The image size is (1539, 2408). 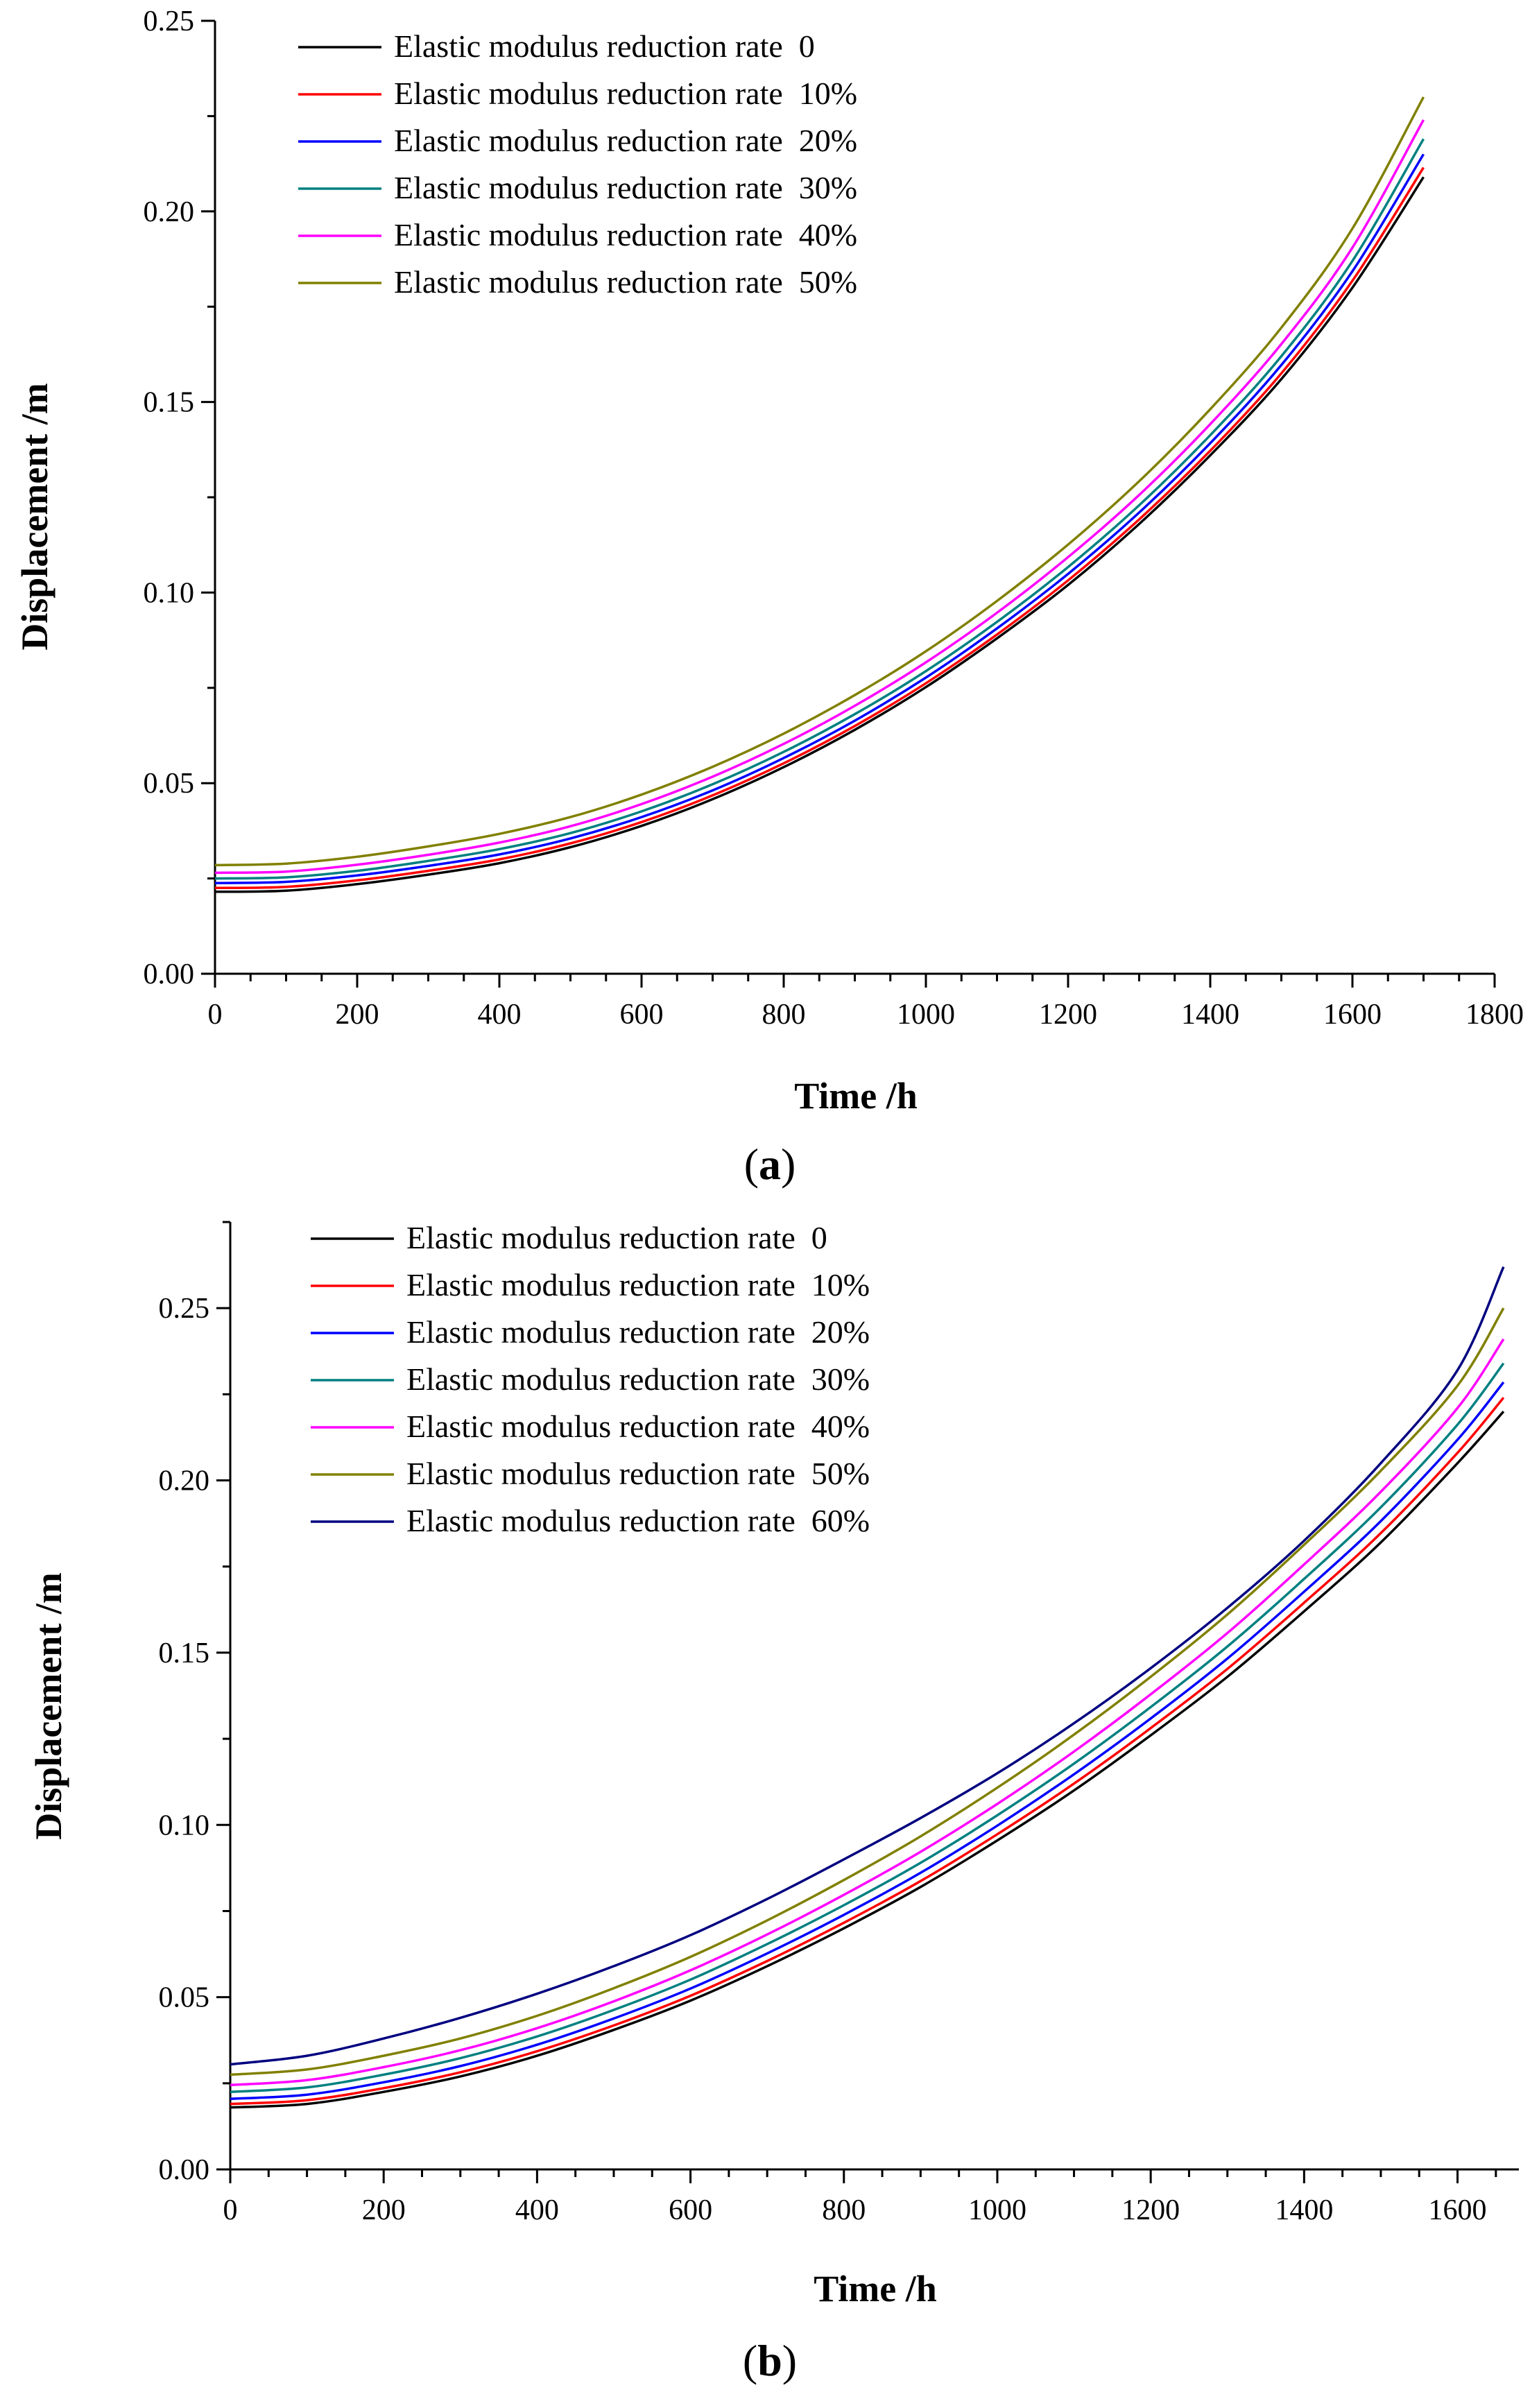 What do you see at coordinates (169, 784) in the screenshot?
I see `y-tick-label-a: 0.05` at bounding box center [169, 784].